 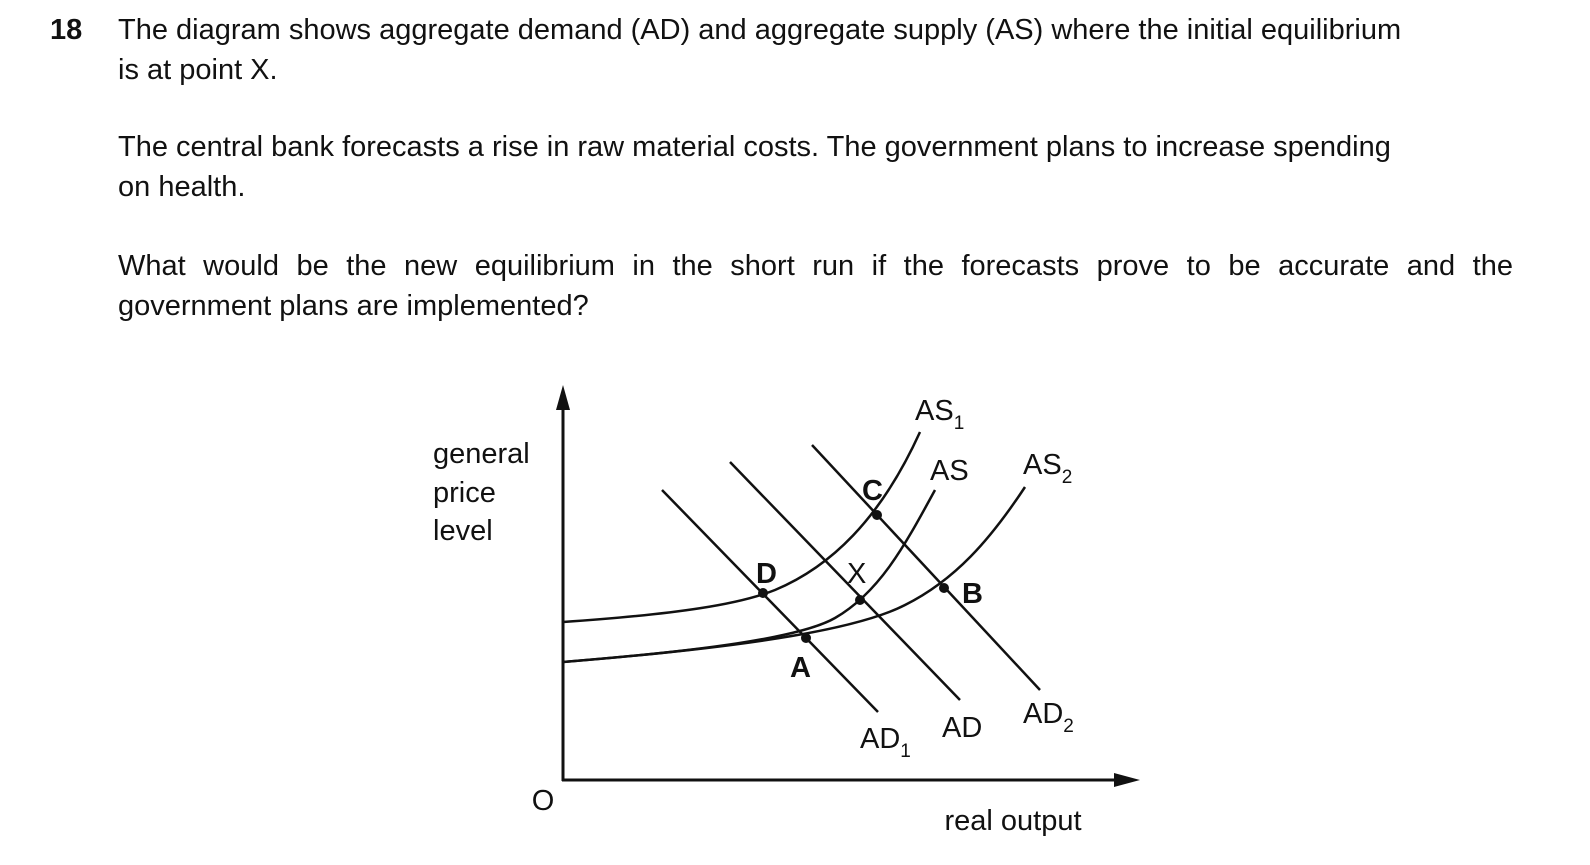 I want to click on y-arrow, so click(x=563, y=397).